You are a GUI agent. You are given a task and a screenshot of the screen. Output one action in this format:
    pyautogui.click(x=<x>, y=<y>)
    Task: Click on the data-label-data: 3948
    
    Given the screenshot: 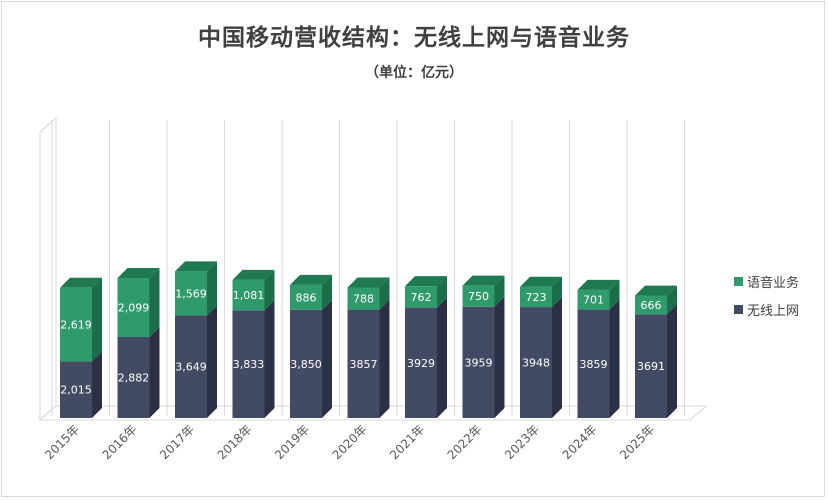 What is the action you would take?
    pyautogui.click(x=536, y=363)
    